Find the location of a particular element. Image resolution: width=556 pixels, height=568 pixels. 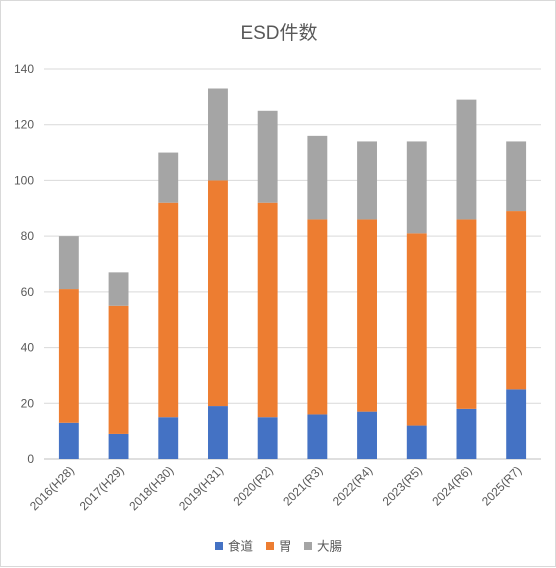

y-axis-tick-labels: 0 20 40 60 80 100 120 140 is located at coordinates (24, 264).